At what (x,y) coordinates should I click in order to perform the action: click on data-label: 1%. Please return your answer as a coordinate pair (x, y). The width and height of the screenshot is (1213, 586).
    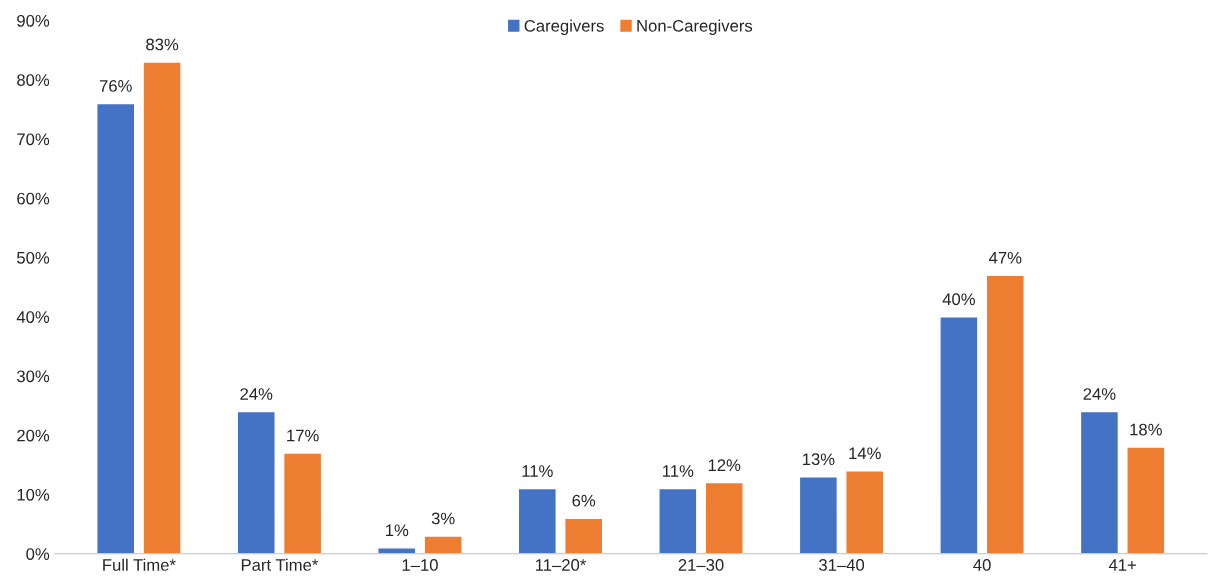
    Looking at the image, I should click on (397, 530).